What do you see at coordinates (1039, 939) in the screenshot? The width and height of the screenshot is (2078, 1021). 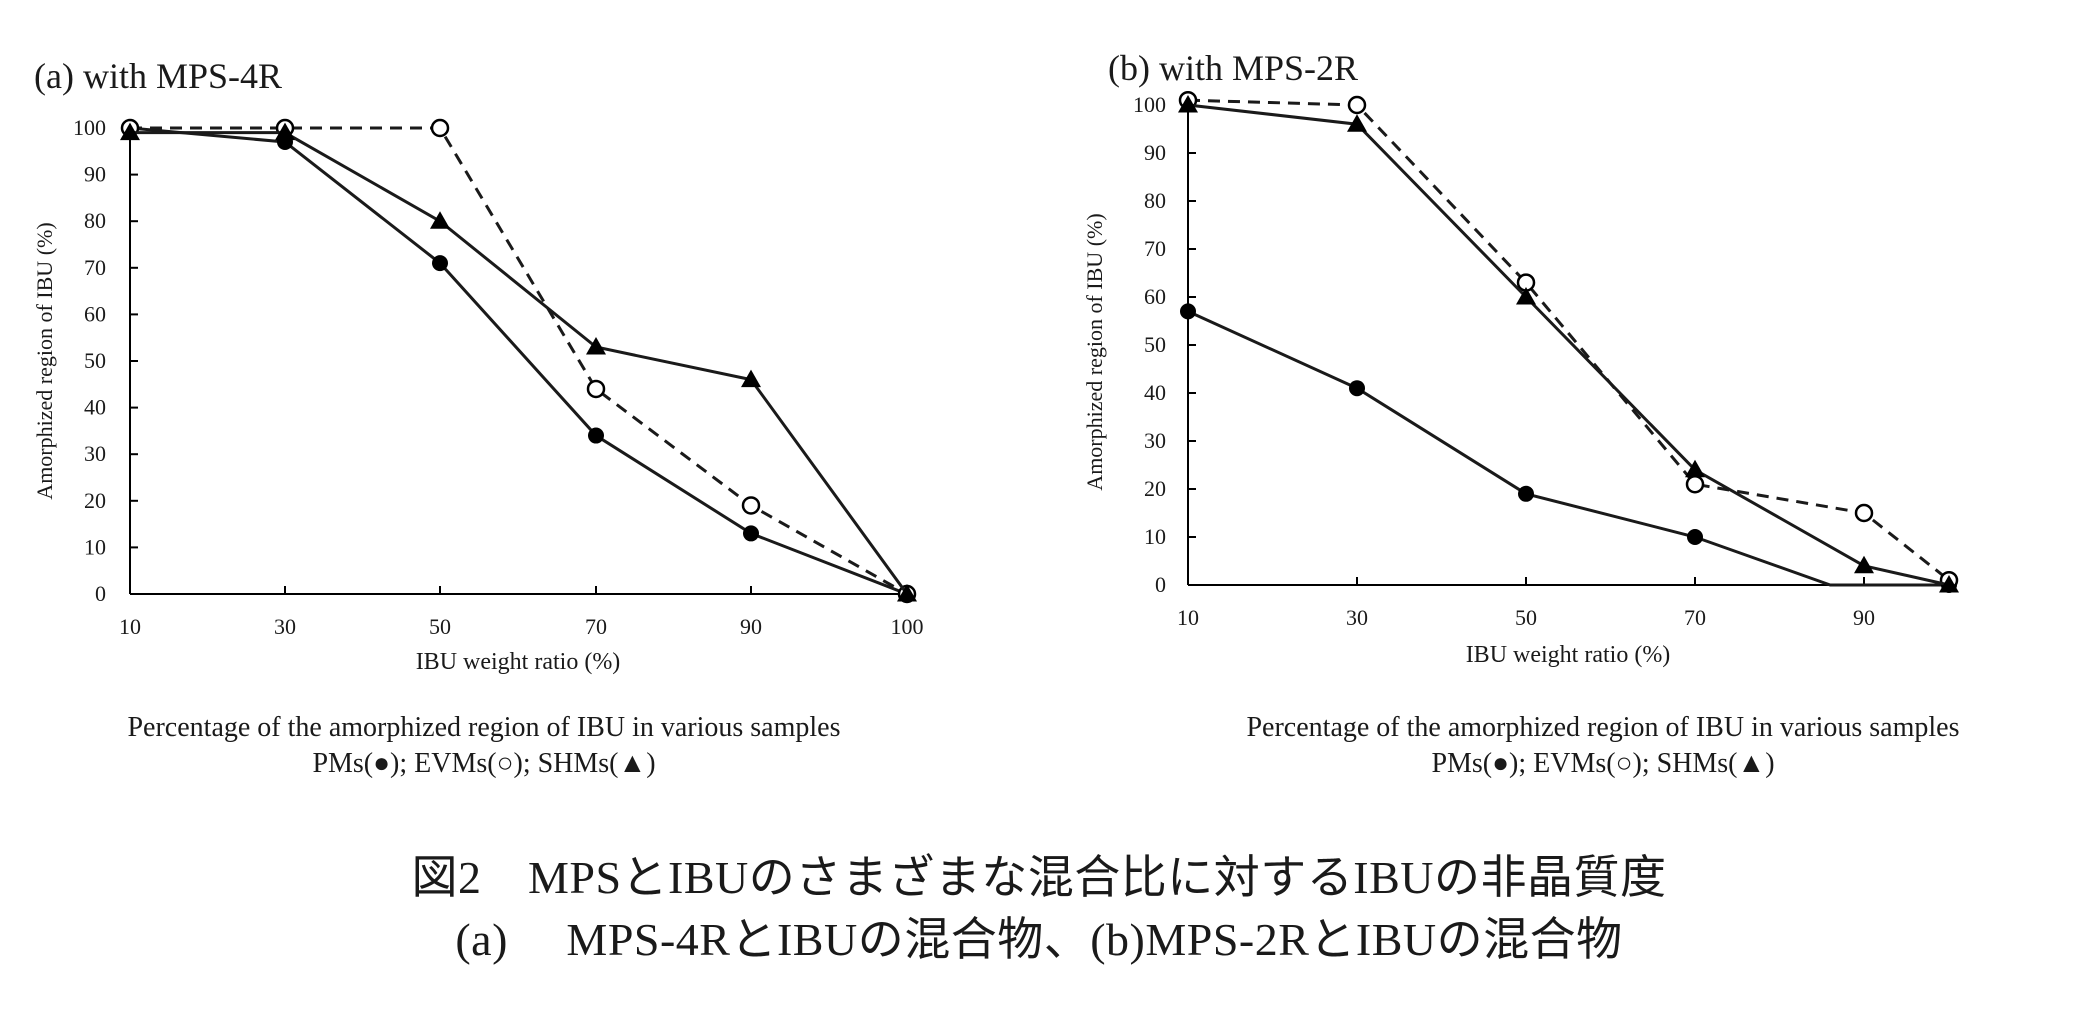 I see `figure-caption-line-2: (a) MPS-4RとIBUの混合物、(b)MPS-2RとIBUの混合物` at bounding box center [1039, 939].